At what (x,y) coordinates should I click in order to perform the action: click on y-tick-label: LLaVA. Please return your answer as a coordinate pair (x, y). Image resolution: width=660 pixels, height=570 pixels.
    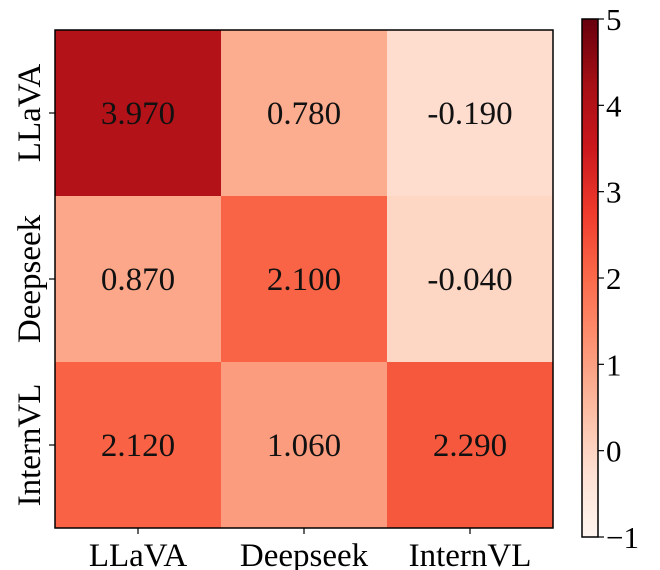
    Looking at the image, I should click on (30, 113).